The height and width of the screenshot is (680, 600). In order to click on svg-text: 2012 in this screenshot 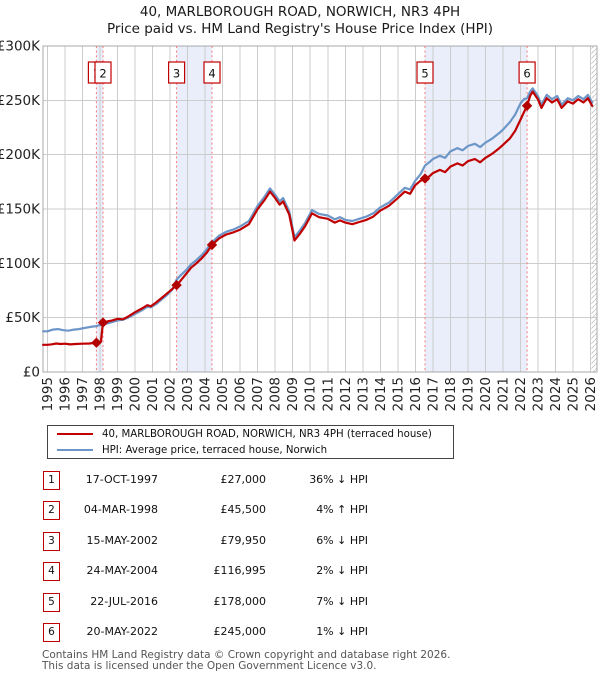, I will do `click(346, 394)`.